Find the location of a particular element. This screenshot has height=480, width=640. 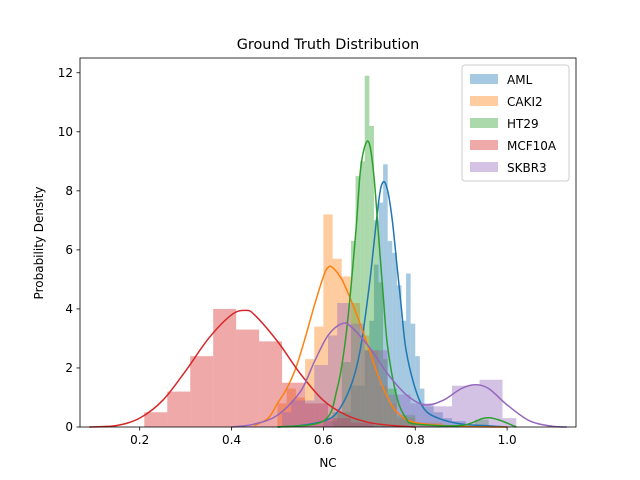

kde-line-caki2 is located at coordinates (381, 346).